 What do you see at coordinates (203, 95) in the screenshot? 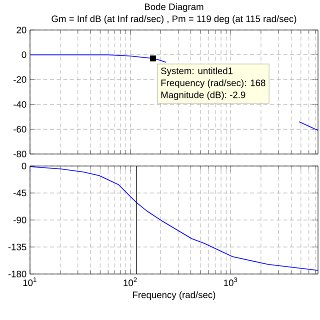
I see `annotation: Magnitude (dB): -2.9` at bounding box center [203, 95].